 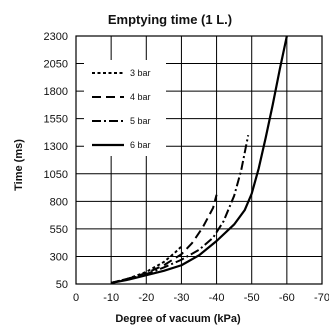 What do you see at coordinates (217, 298) in the screenshot?
I see `x-tick-label-4: -40` at bounding box center [217, 298].